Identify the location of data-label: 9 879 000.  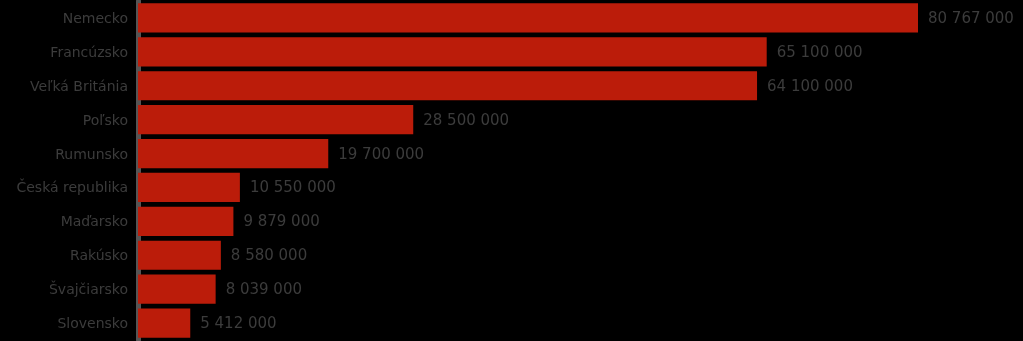
(281, 221).